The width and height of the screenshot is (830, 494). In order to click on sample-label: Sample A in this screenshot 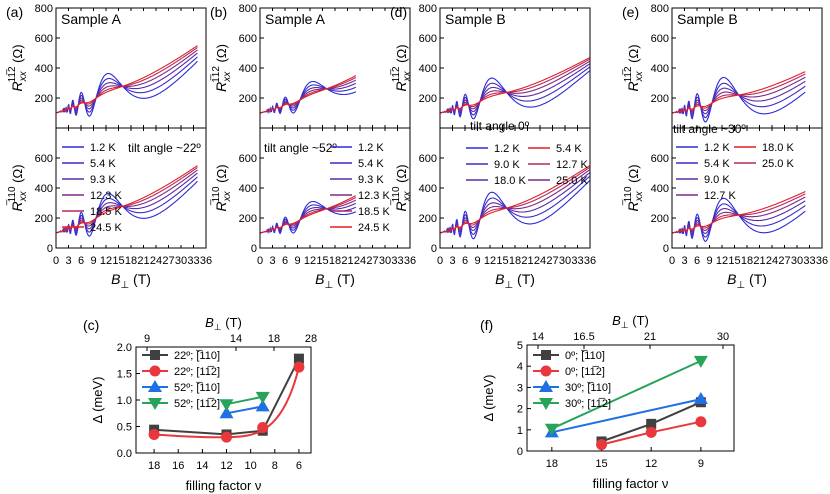, I will do `click(295, 19)`.